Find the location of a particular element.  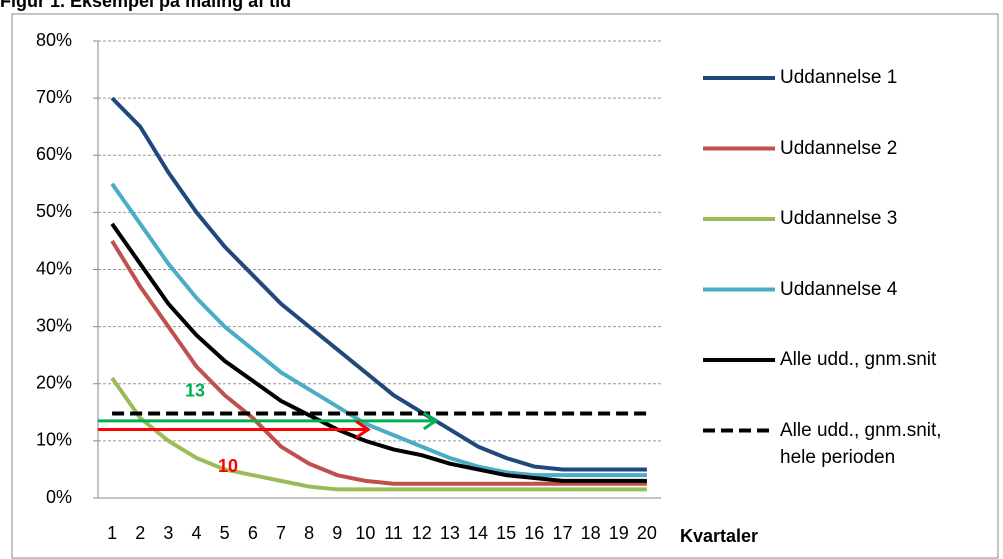

x-tick-label: 9 is located at coordinates (337, 533).